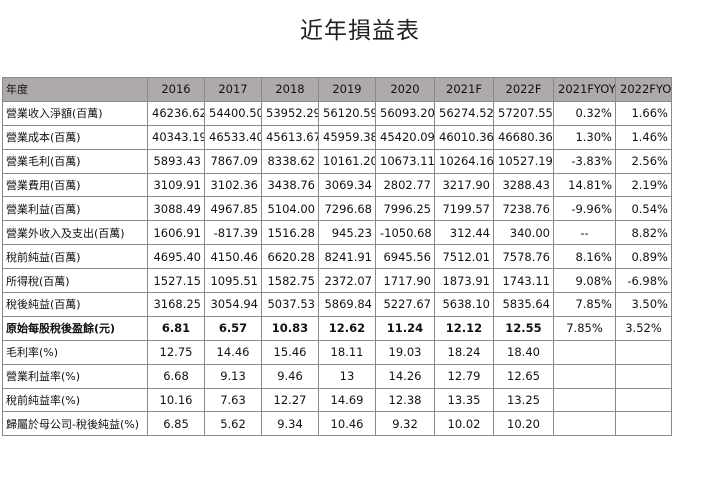 The width and height of the screenshot is (720, 483). What do you see at coordinates (523, 257) in the screenshot?
I see `value-cell: 7578.76` at bounding box center [523, 257].